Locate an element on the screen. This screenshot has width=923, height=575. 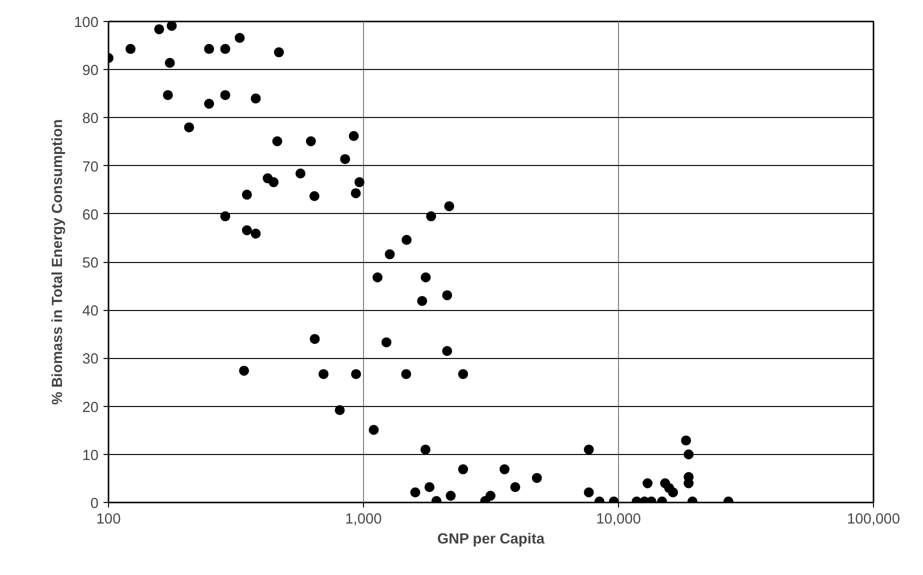
x-tick-label: 100,000 is located at coordinates (873, 520).